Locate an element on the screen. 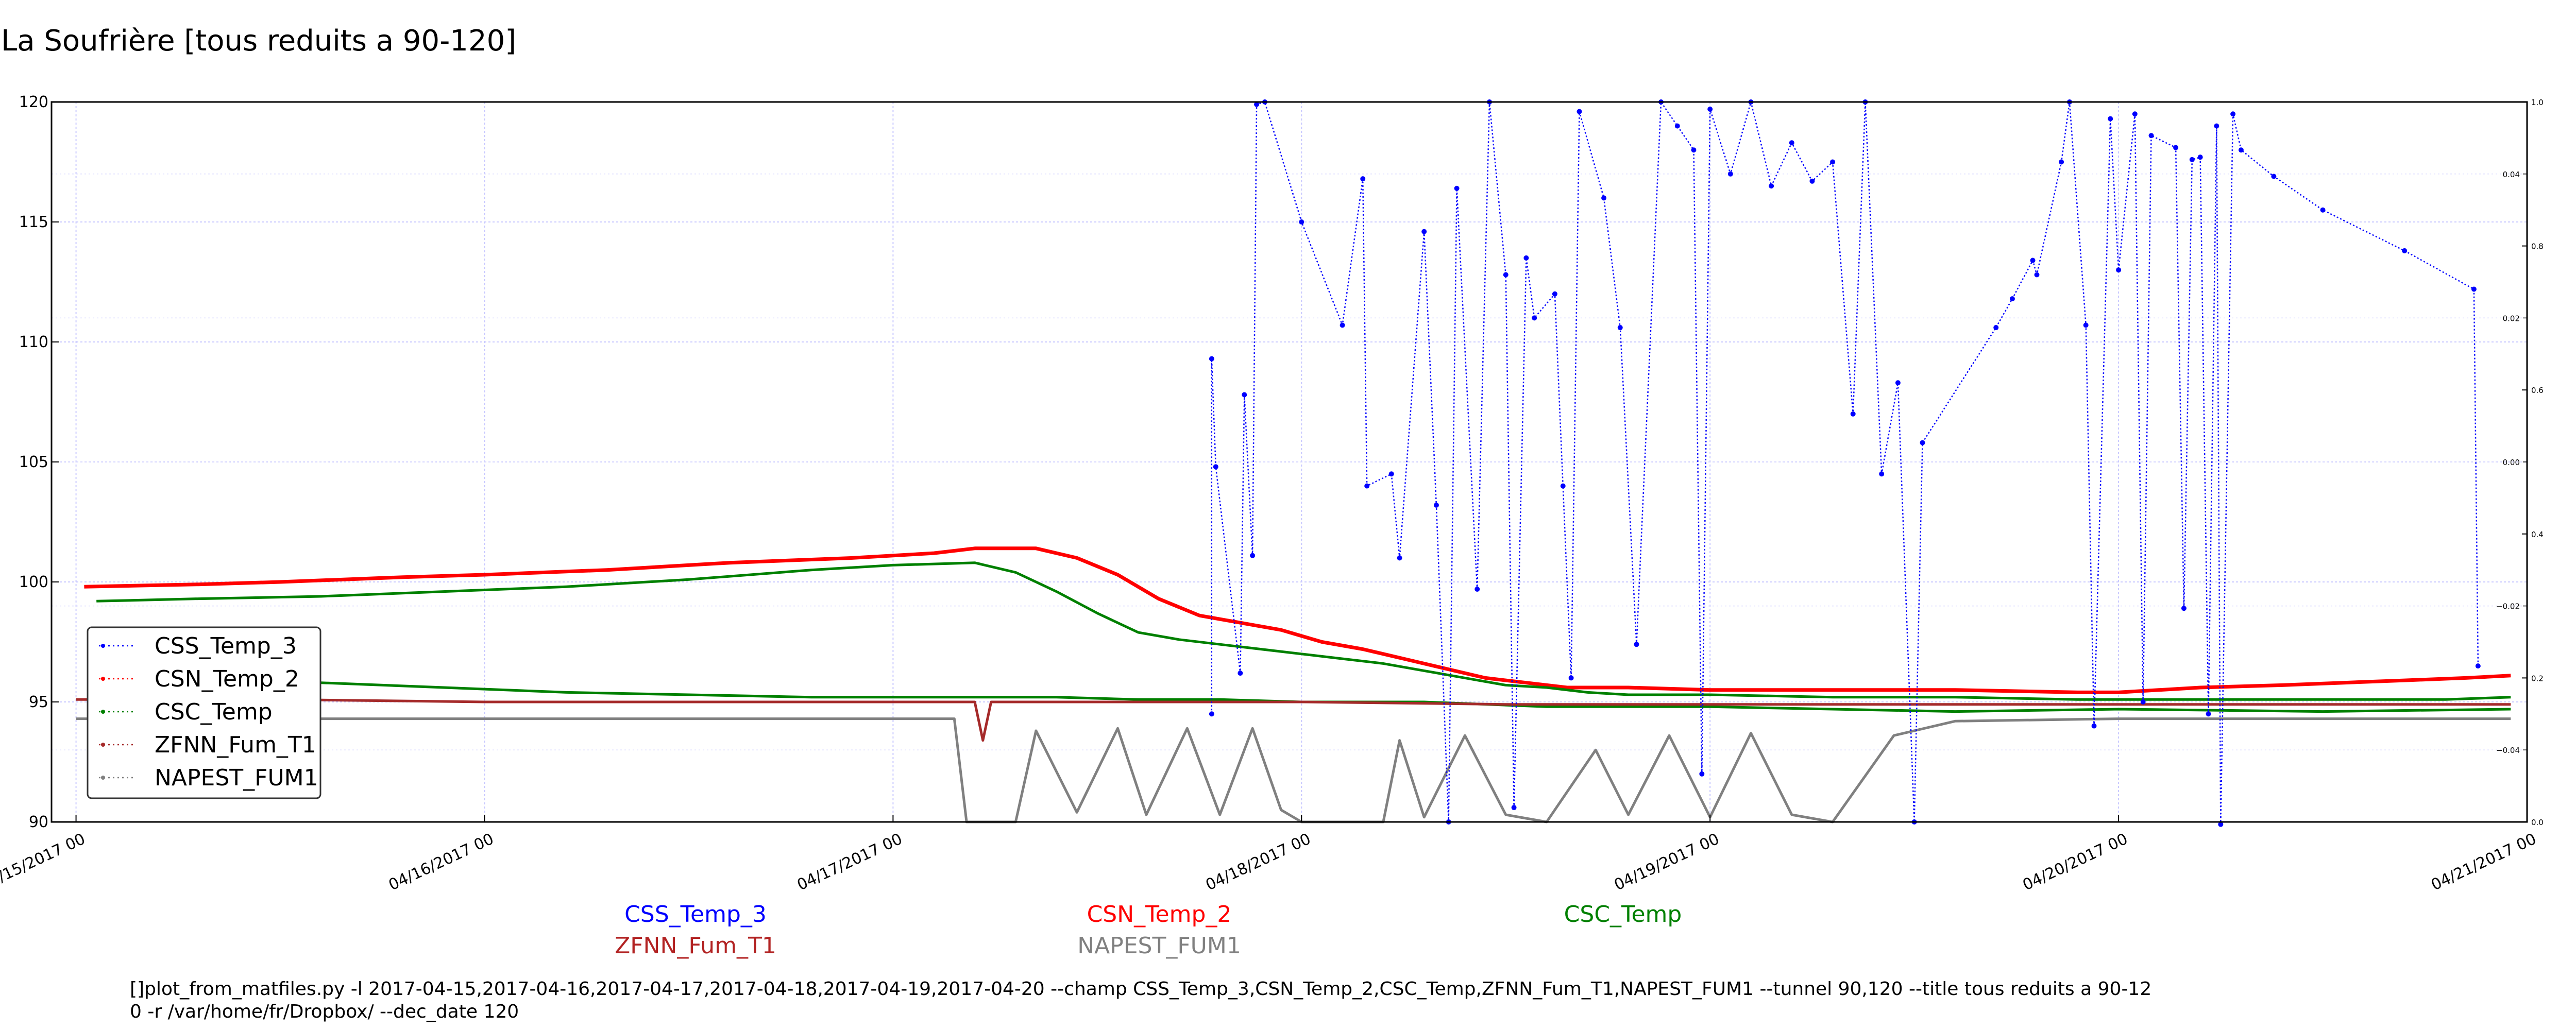 The height and width of the screenshot is (1030, 2576). bottom-label-2: CSN_Temp_2 is located at coordinates (1159, 914).